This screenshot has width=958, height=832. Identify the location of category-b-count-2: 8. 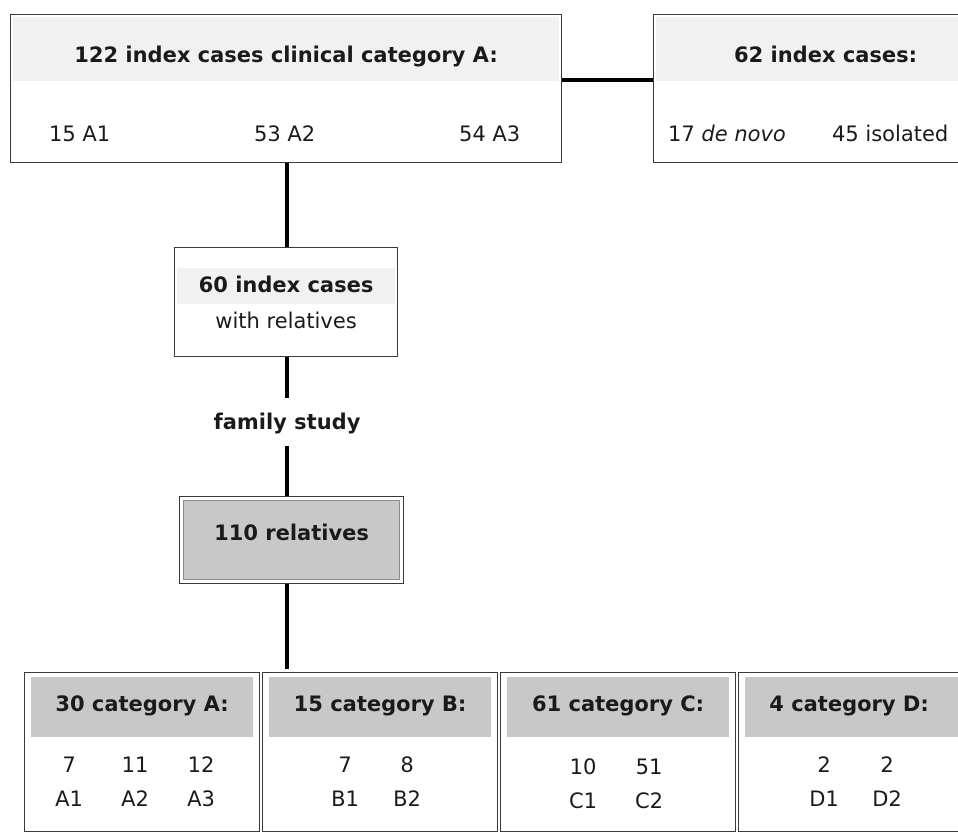
(407, 765).